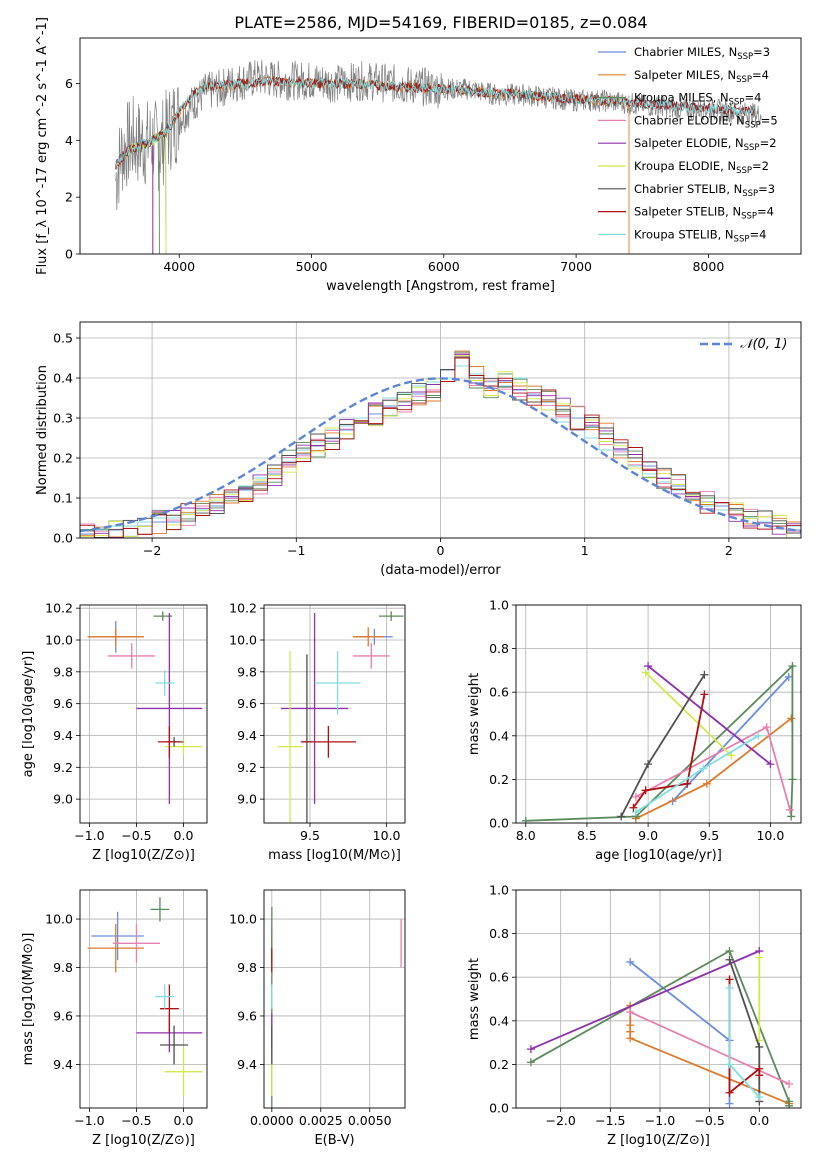 The image size is (819, 1170). What do you see at coordinates (370, 1120) in the screenshot?
I see `x-tick-label: 0.0050` at bounding box center [370, 1120].